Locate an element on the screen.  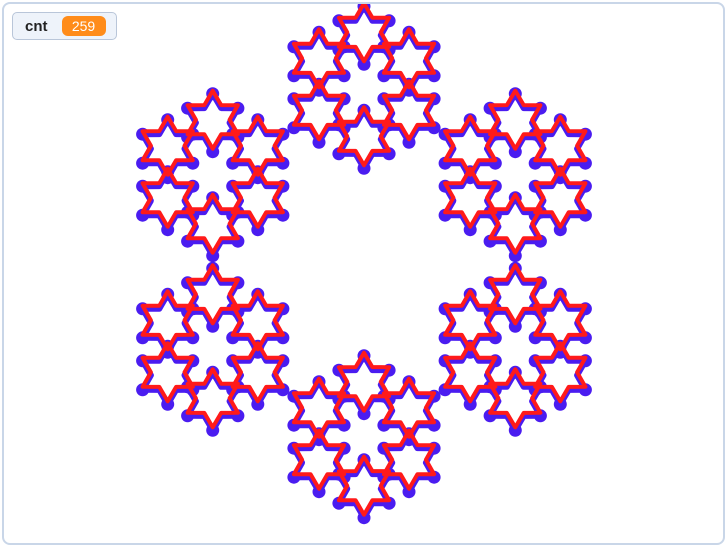
variable-monitor: cnt 259 is located at coordinates (64, 26).